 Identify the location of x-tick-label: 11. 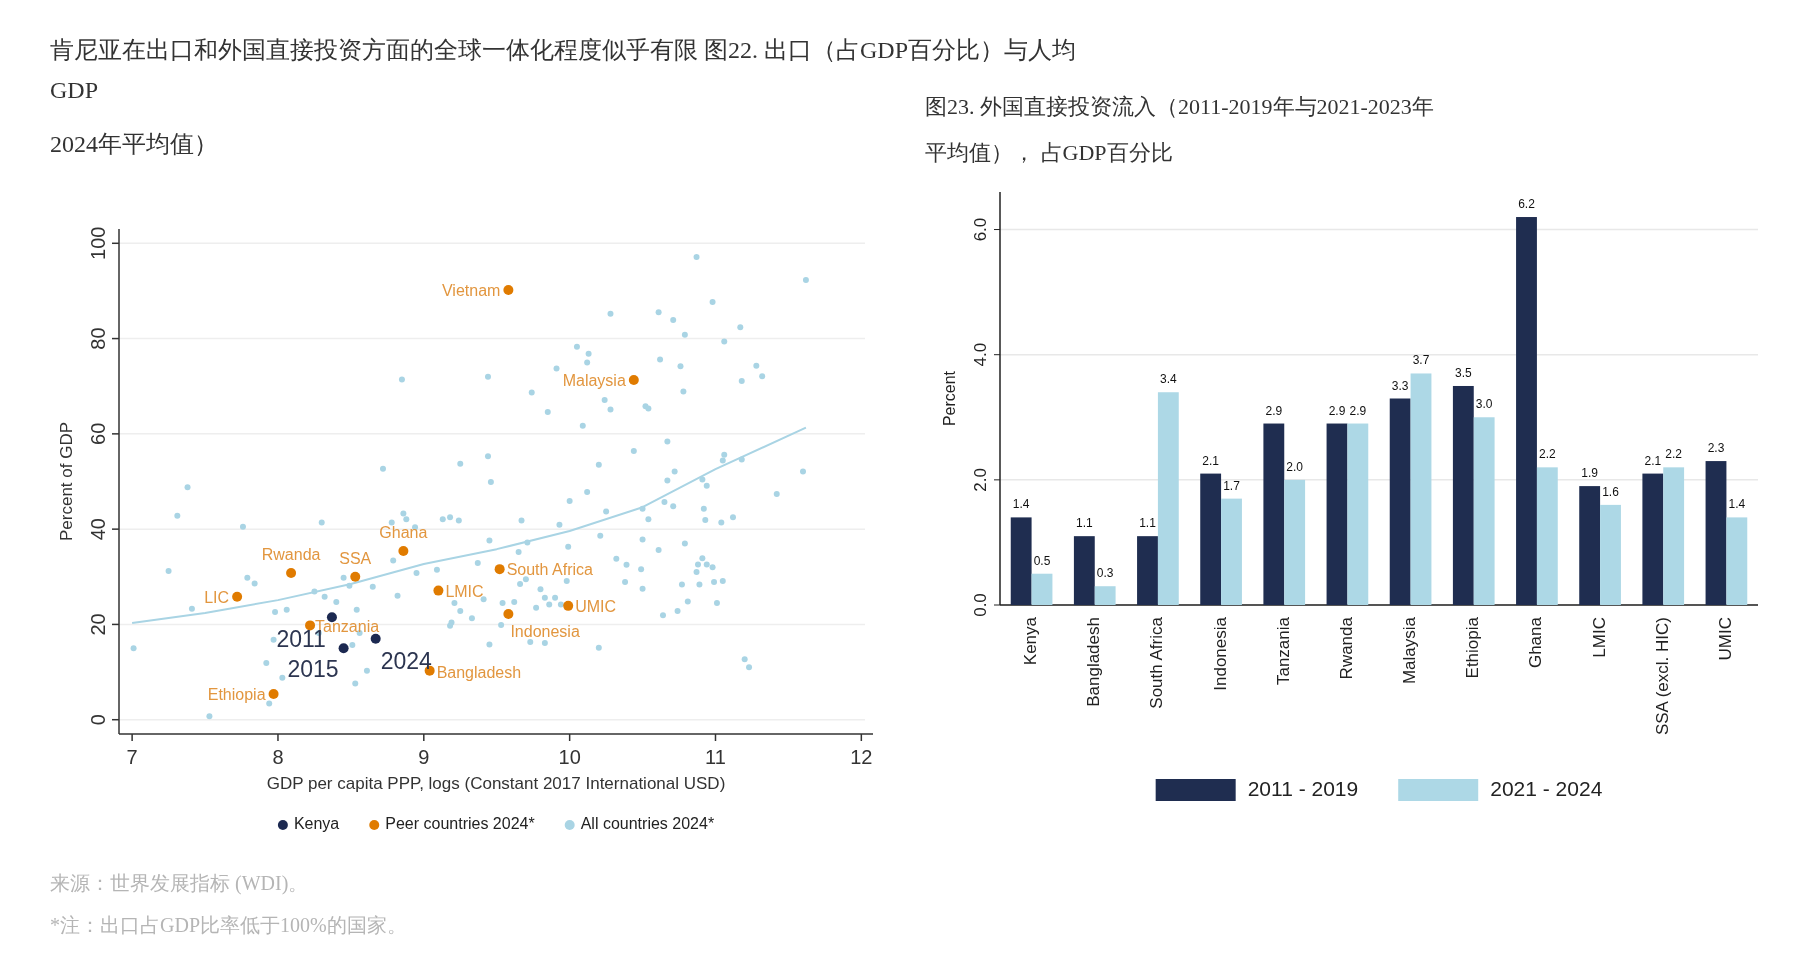
(715, 757).